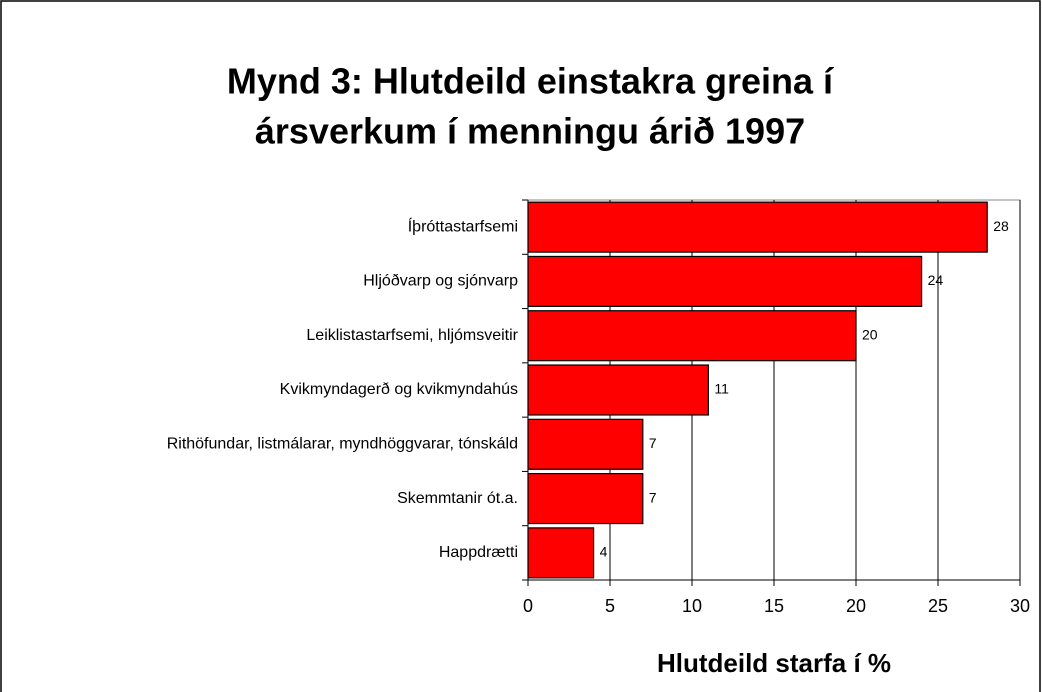  Describe the element at coordinates (530, 81) in the screenshot. I see `chart-title: Mynd 3: Hlutdeild einstakra greina í` at that location.